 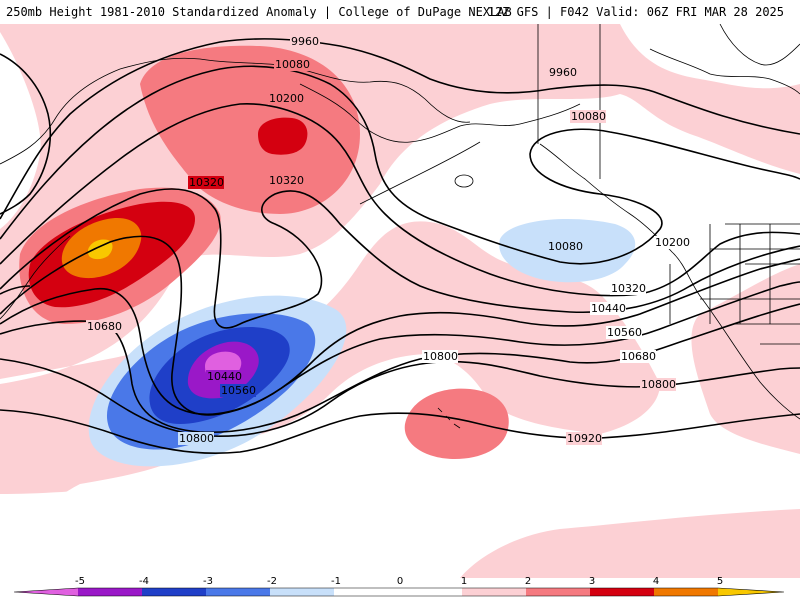 What do you see at coordinates (622, 592) in the screenshot?
I see `colorbar-bin-pos3` at bounding box center [622, 592].